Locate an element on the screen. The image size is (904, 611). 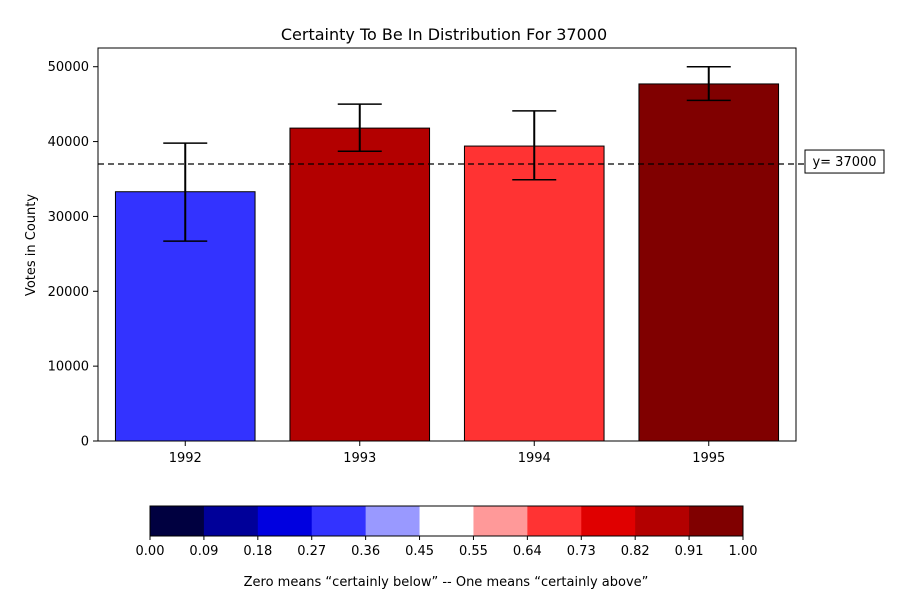
y-tick-label: 10000 is located at coordinates (68, 367).